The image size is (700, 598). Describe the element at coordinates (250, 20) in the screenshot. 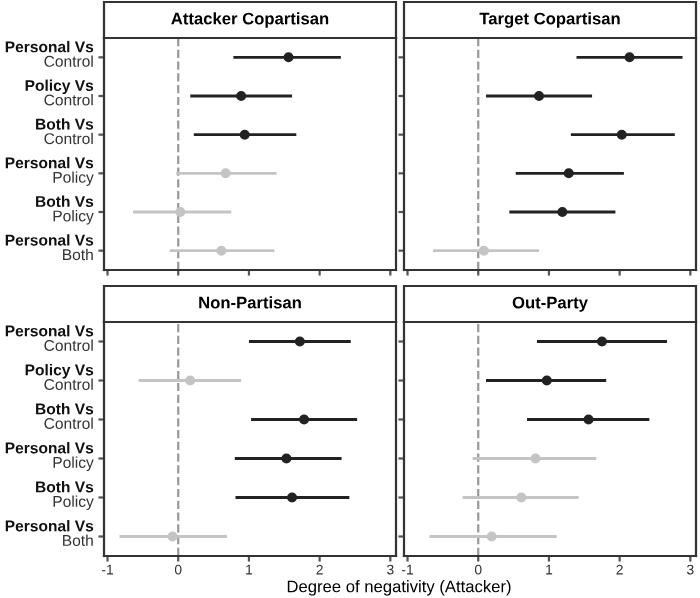

I see `chart-title: Attacker Copartisan` at that location.